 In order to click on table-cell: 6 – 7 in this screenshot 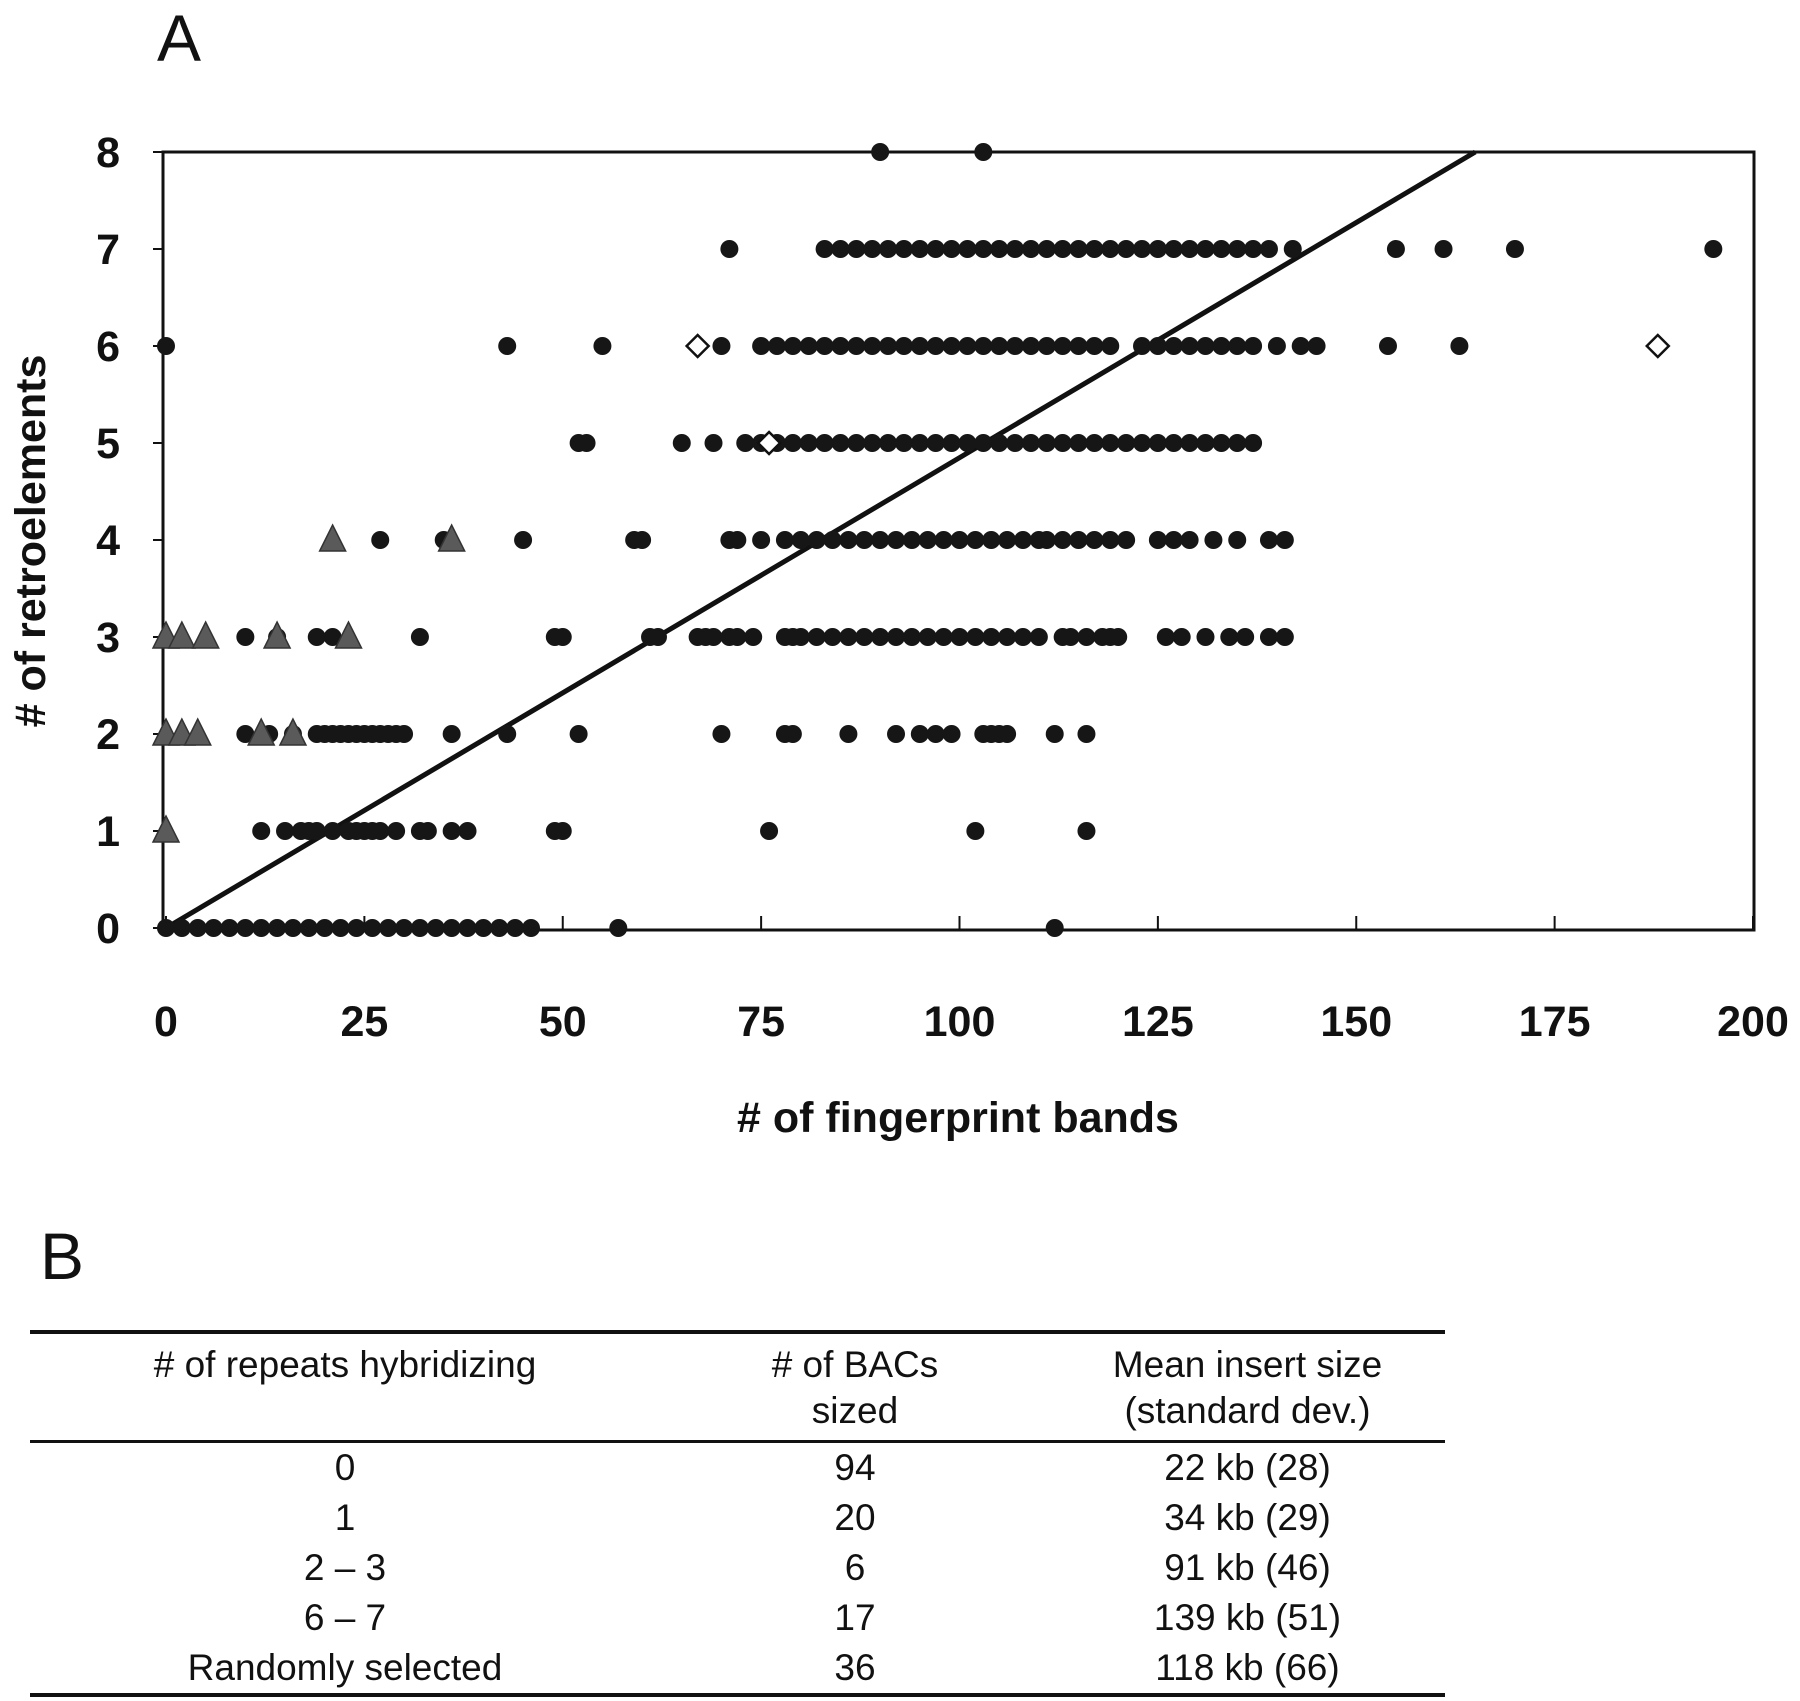, I will do `click(345, 1617)`.